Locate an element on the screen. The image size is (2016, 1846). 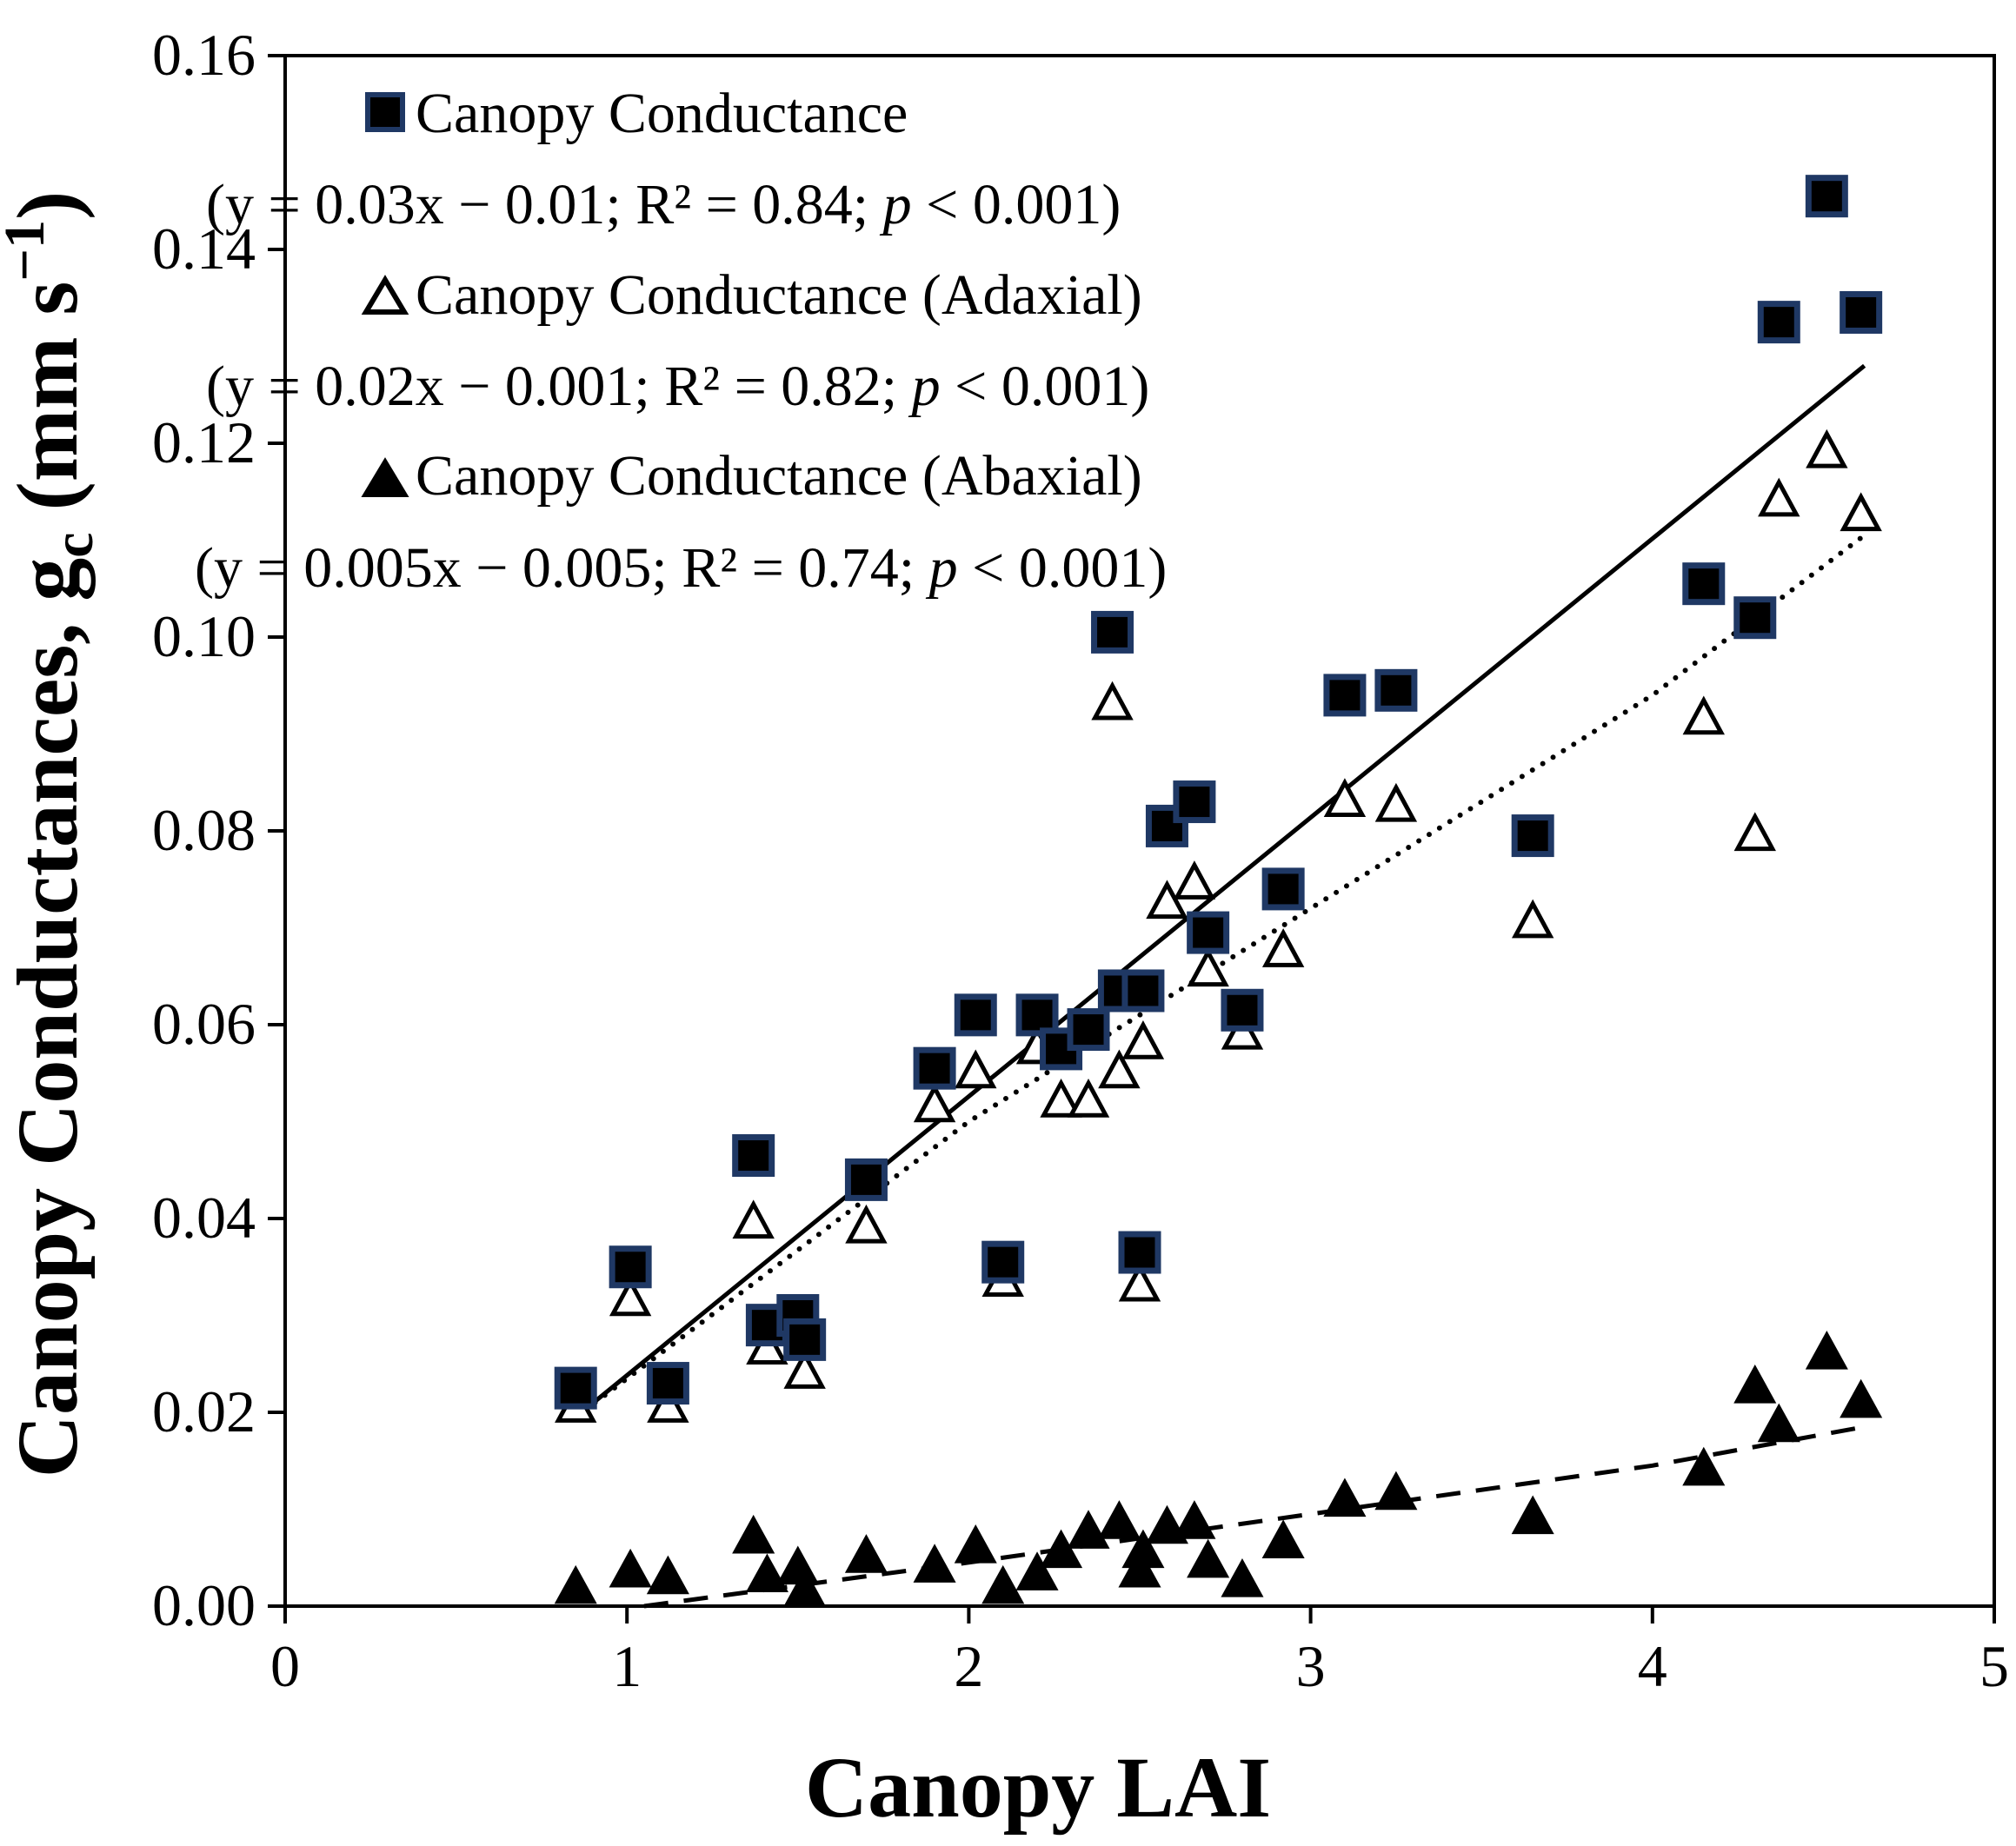
x-tick-label: 4 is located at coordinates (1653, 1666).